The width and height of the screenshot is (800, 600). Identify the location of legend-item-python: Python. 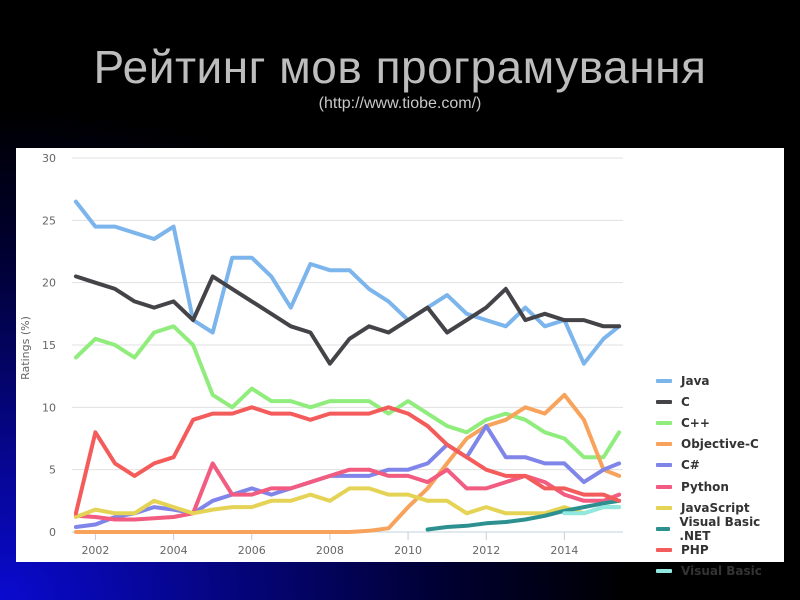
(720, 486).